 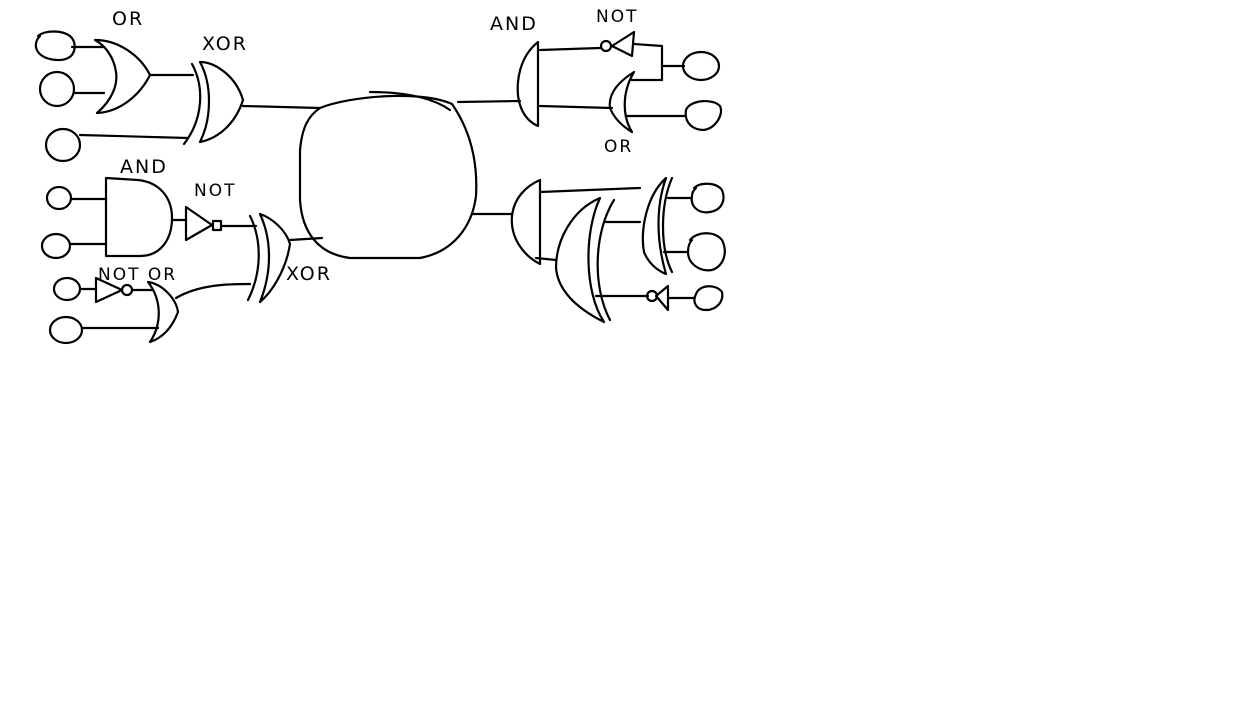 I want to click on input-circle-r4, so click(x=706, y=252).